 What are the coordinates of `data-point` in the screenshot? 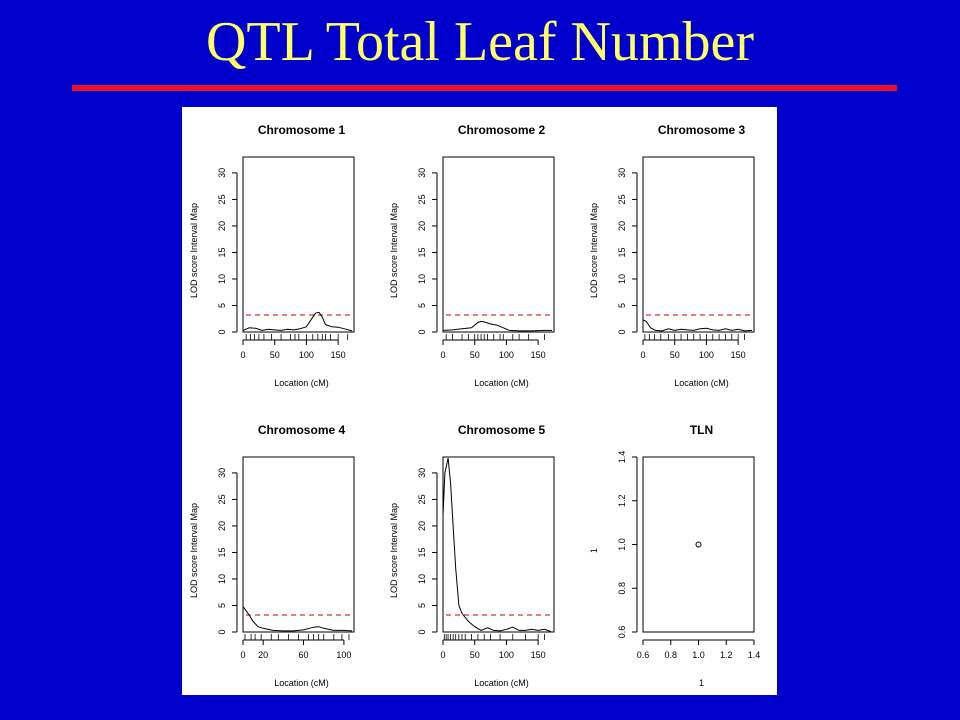 It's located at (698, 544).